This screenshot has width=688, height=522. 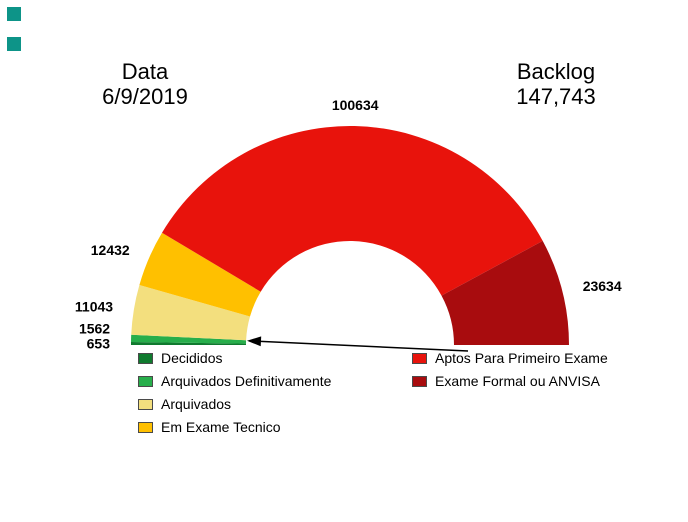 What do you see at coordinates (254, 341) in the screenshot?
I see `arrowhead-icon` at bounding box center [254, 341].